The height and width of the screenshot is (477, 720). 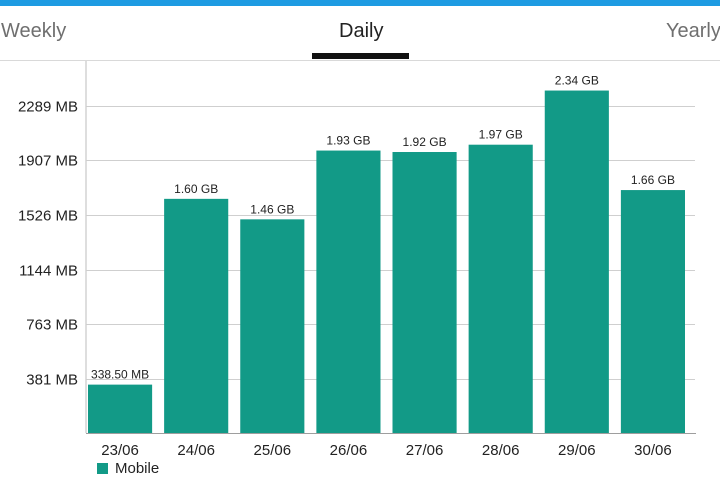 I want to click on y-tick-label-5: 2289 MB, so click(x=48, y=107).